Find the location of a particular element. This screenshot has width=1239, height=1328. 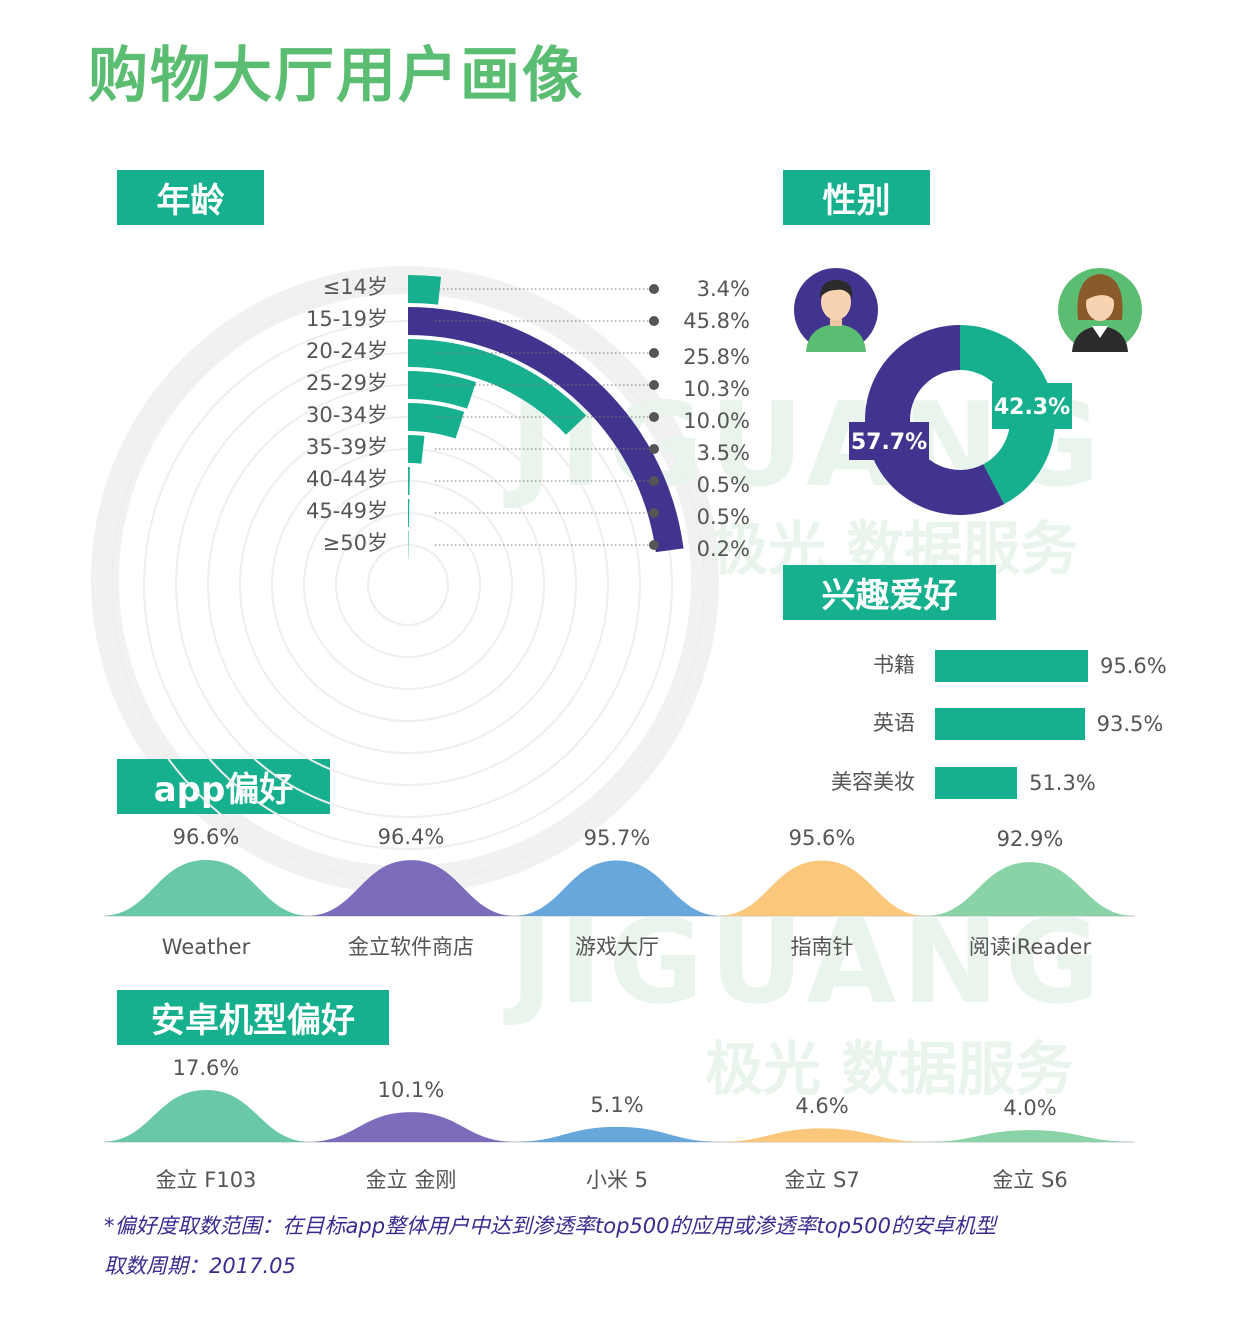

age-value-label: 25.8% is located at coordinates (716, 357).